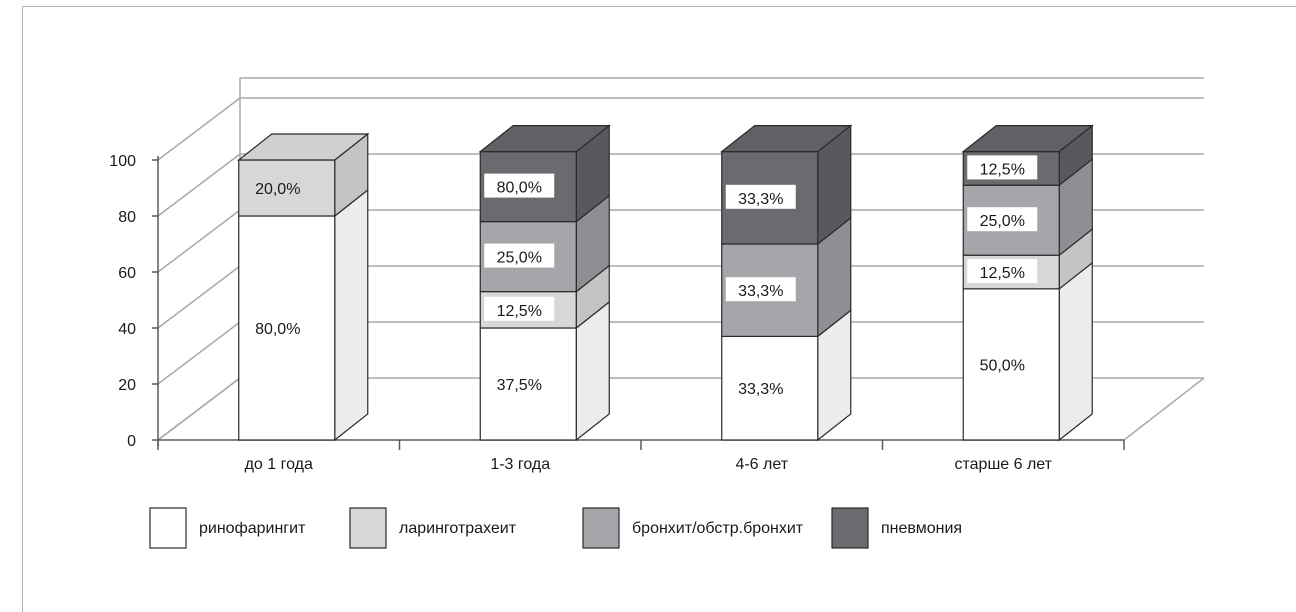 Image resolution: width=1296 pixels, height=612 pixels. I want to click on legend-label: бронхит/обстр.бронхит, so click(718, 528).